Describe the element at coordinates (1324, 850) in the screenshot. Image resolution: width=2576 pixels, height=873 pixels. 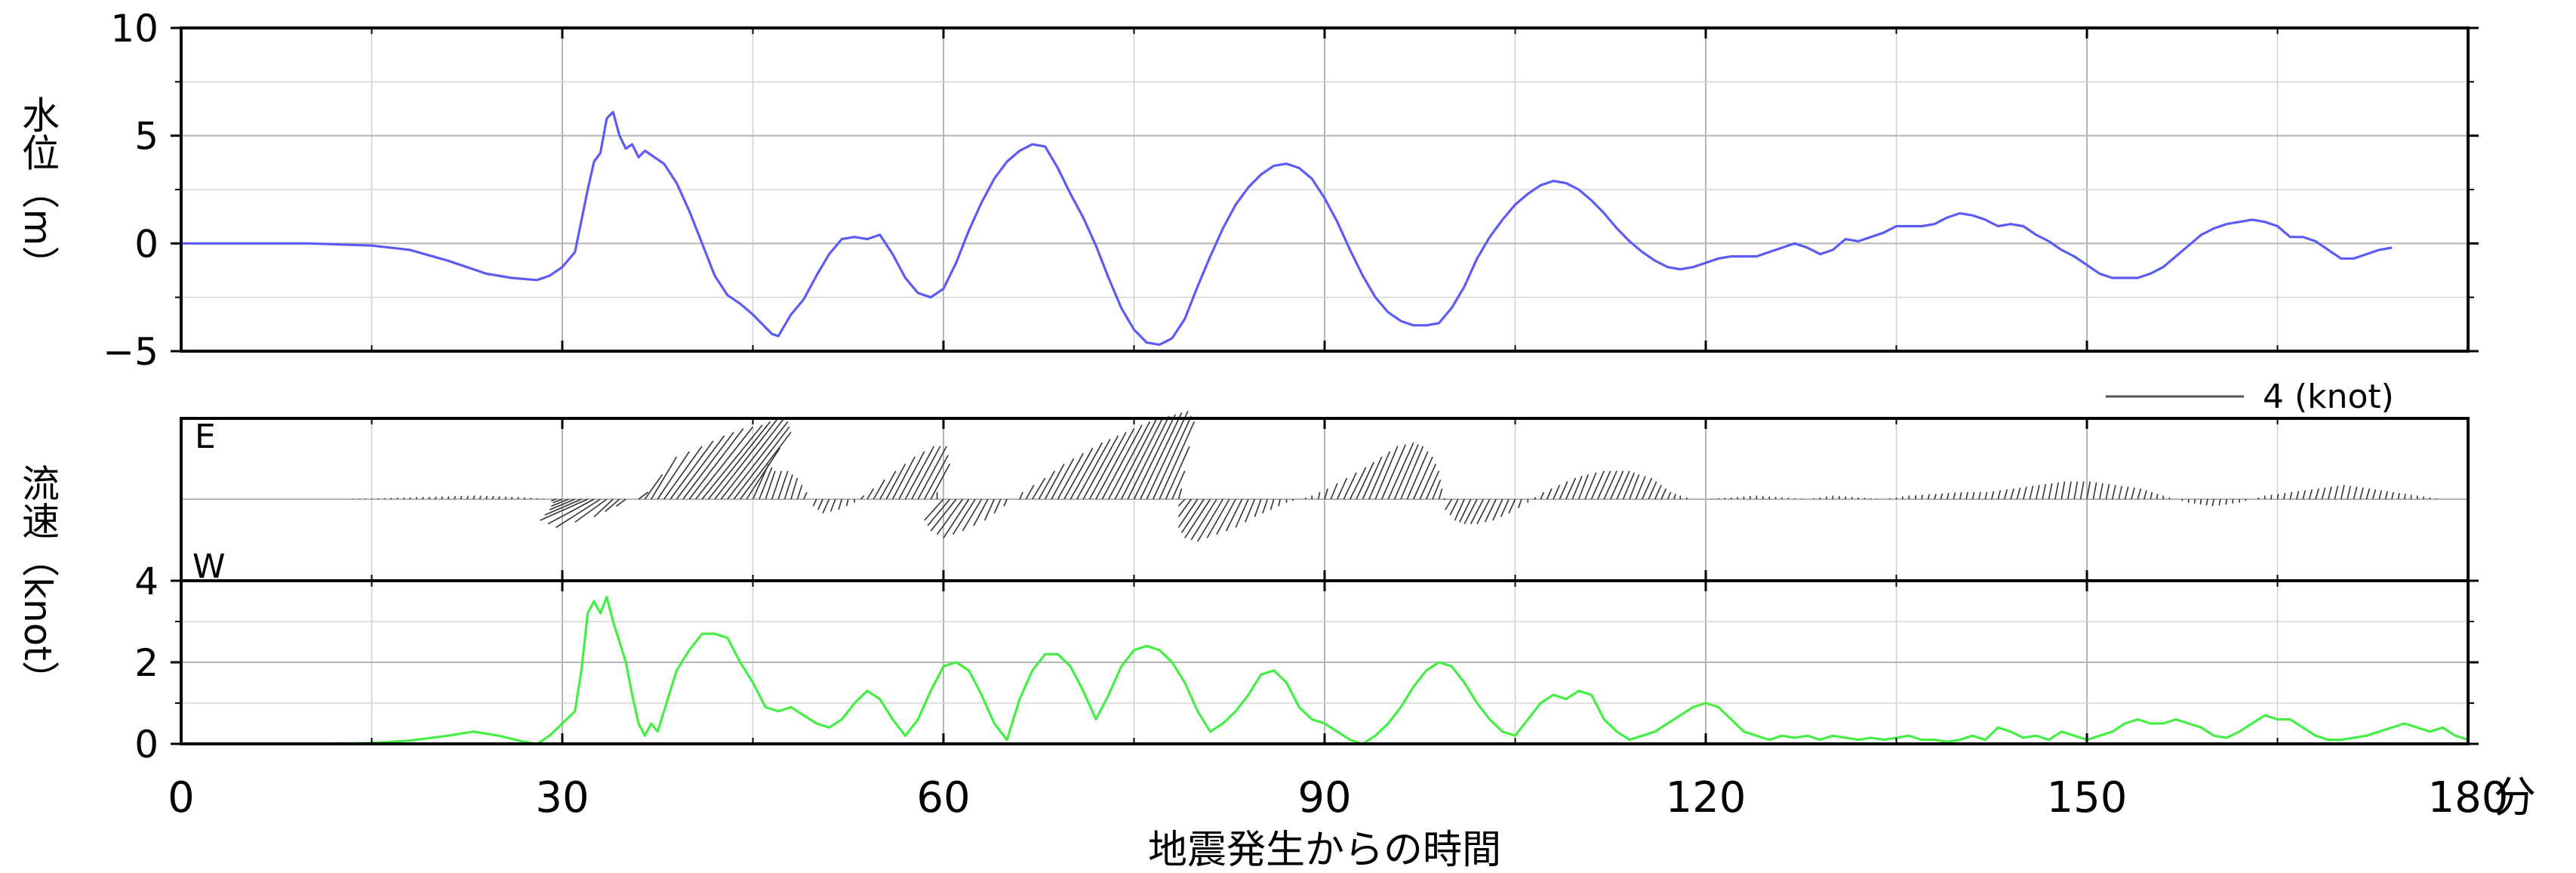
I see `x-axis-title: 地震発生からの時間` at that location.